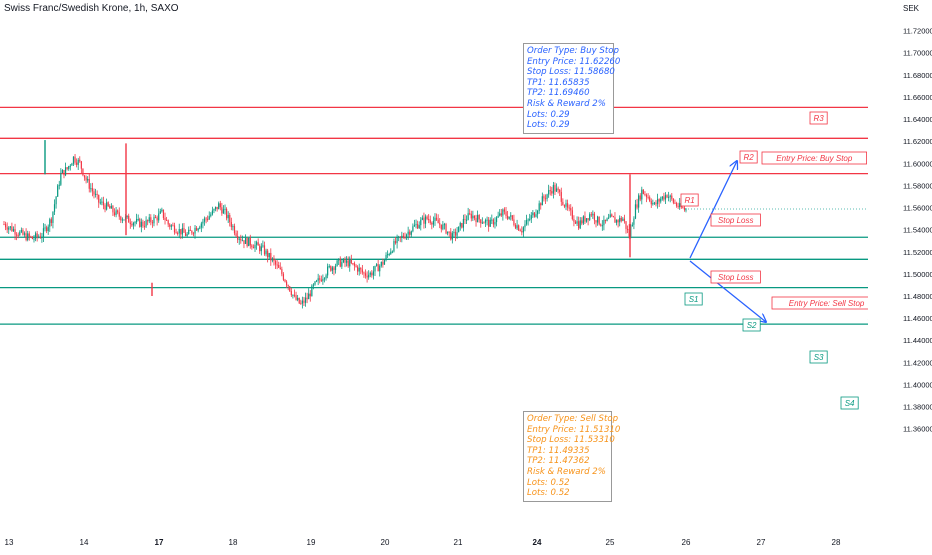 Image resolution: width=932 pixels, height=555 pixels. I want to click on entry-buy-label-box, so click(814, 158).